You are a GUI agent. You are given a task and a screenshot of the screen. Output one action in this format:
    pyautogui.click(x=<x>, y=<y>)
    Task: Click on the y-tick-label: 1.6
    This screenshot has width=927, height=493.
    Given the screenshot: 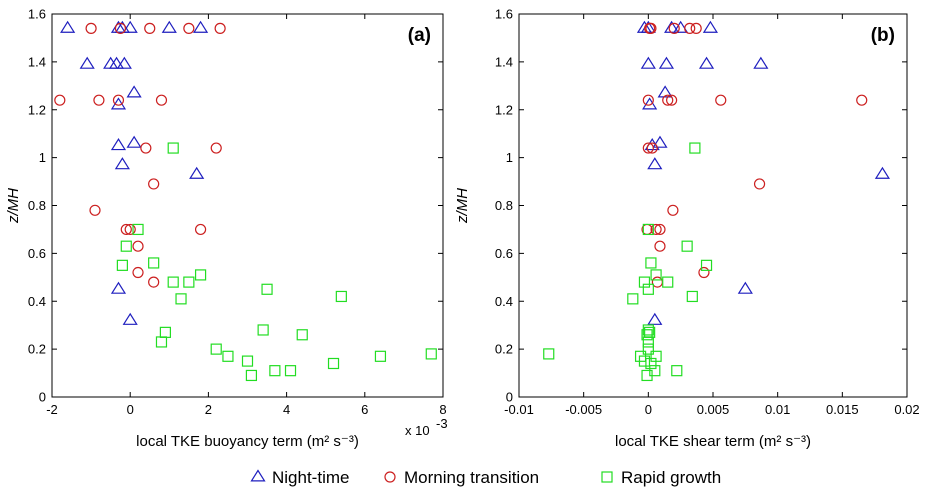 What is the action you would take?
    pyautogui.click(x=504, y=14)
    